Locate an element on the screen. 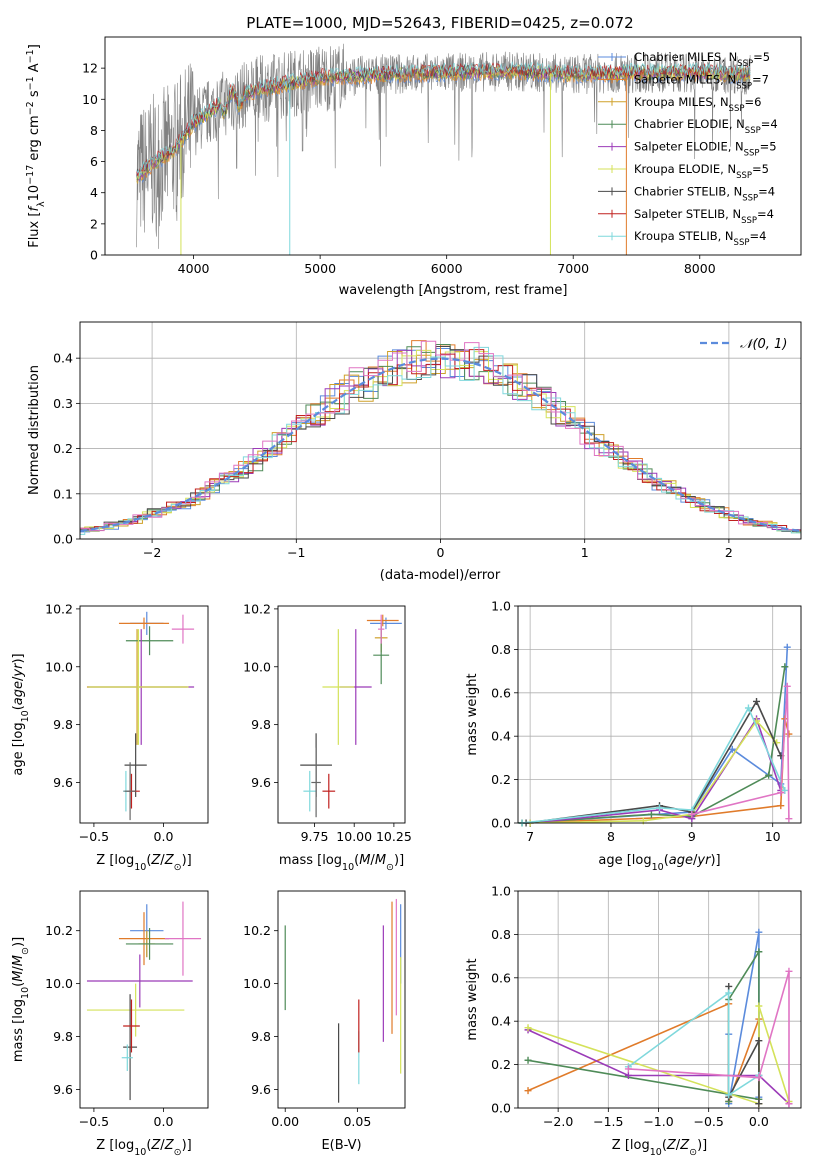  spectrum-ylabel: Flux [fλ10−17 erg cm−2 s−1 A−1] is located at coordinates (36, 146).